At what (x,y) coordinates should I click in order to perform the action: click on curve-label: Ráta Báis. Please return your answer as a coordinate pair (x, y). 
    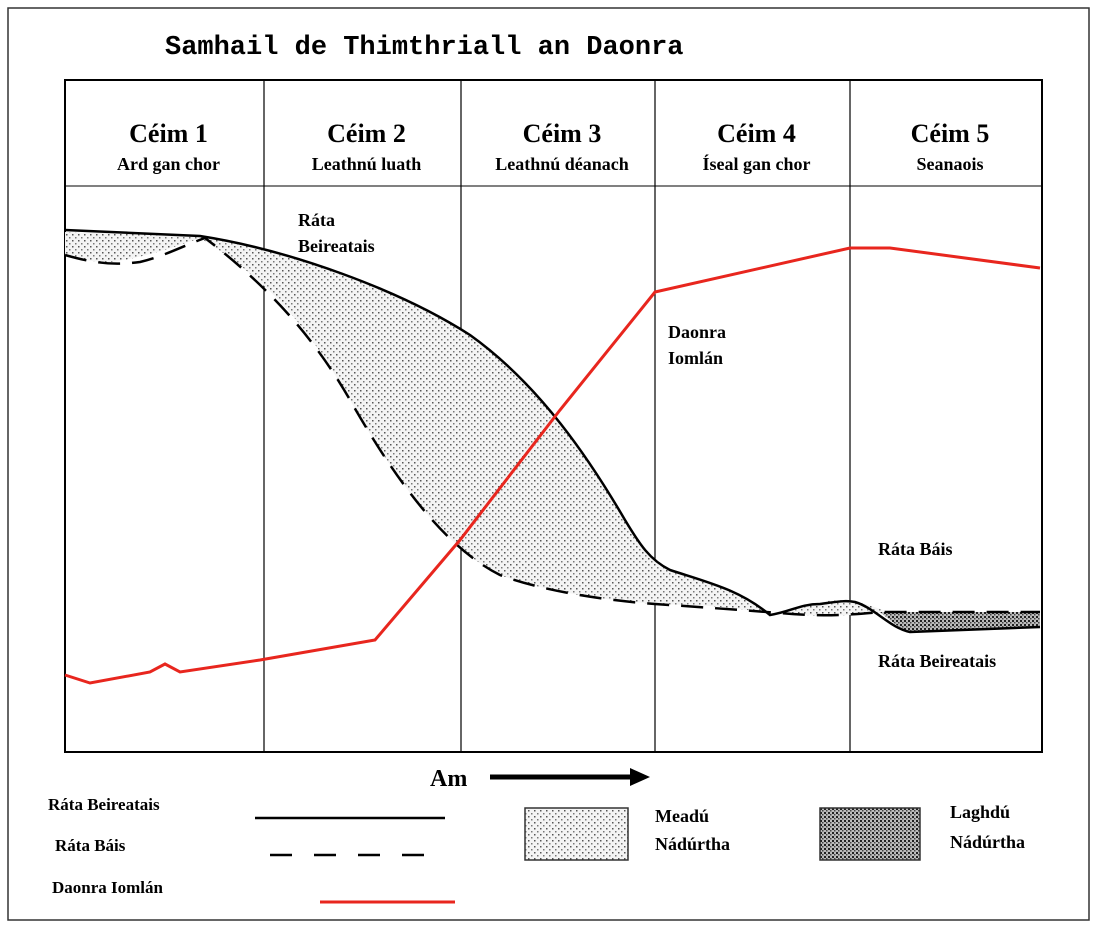
    Looking at the image, I should click on (915, 549).